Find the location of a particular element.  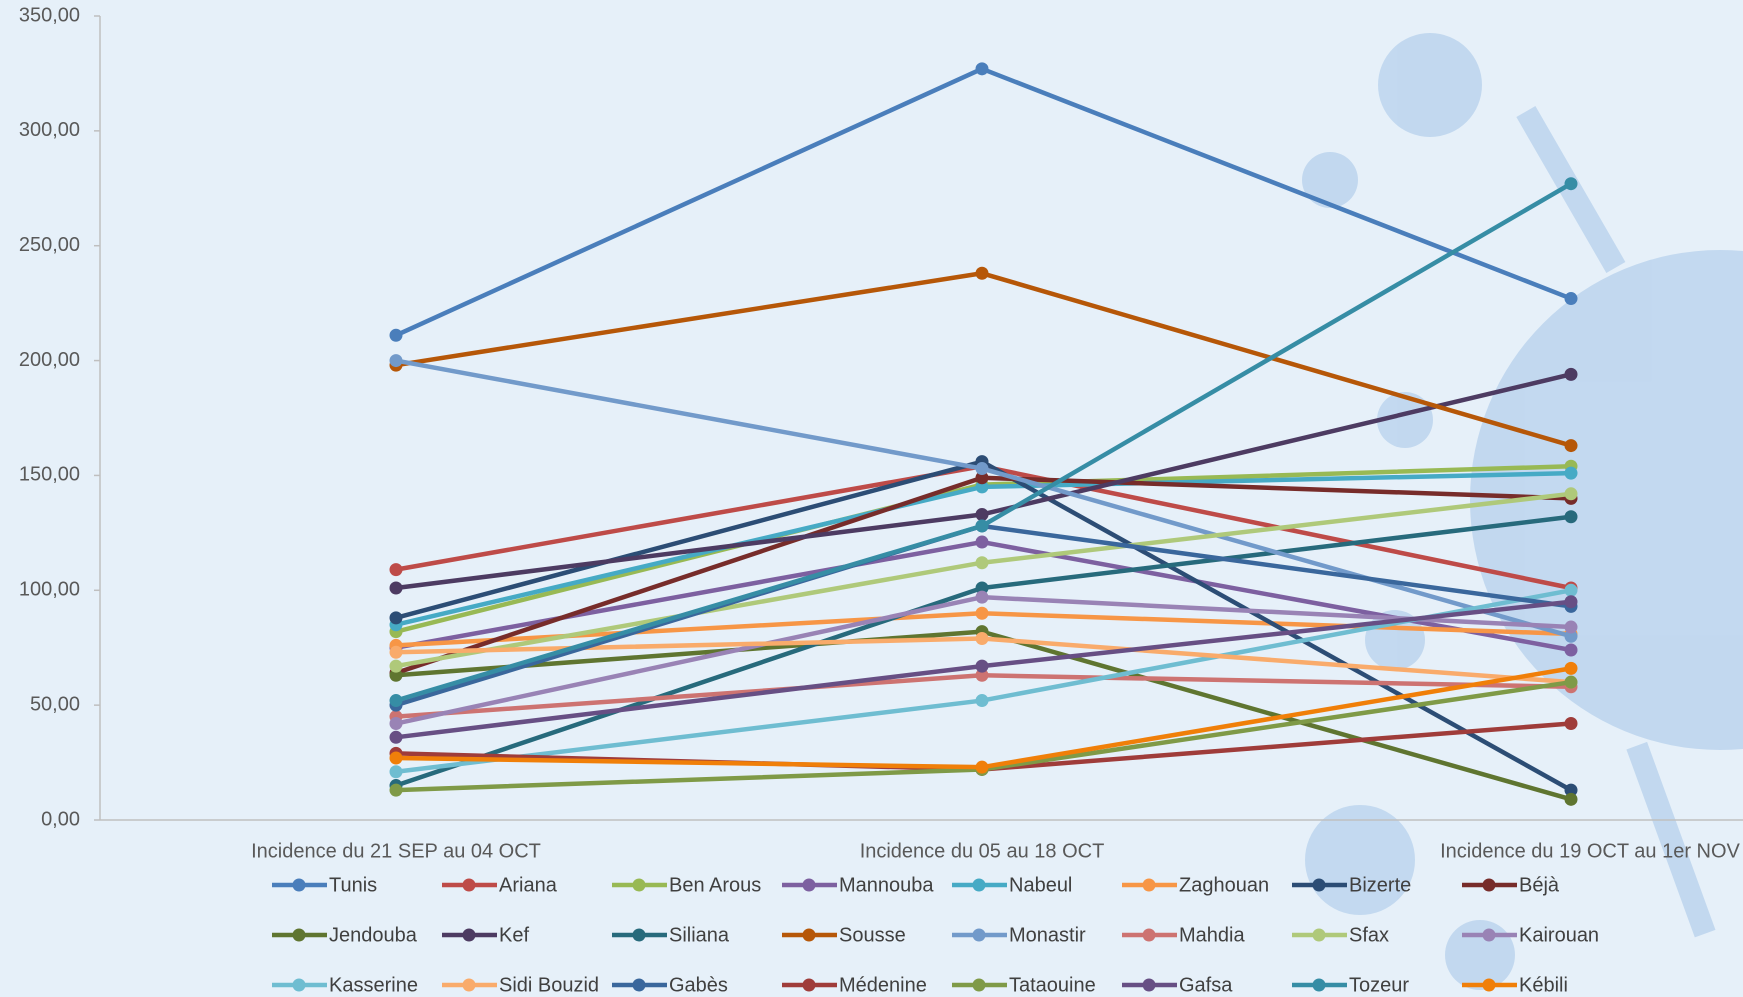

legend-label: Ariana is located at coordinates (528, 885).